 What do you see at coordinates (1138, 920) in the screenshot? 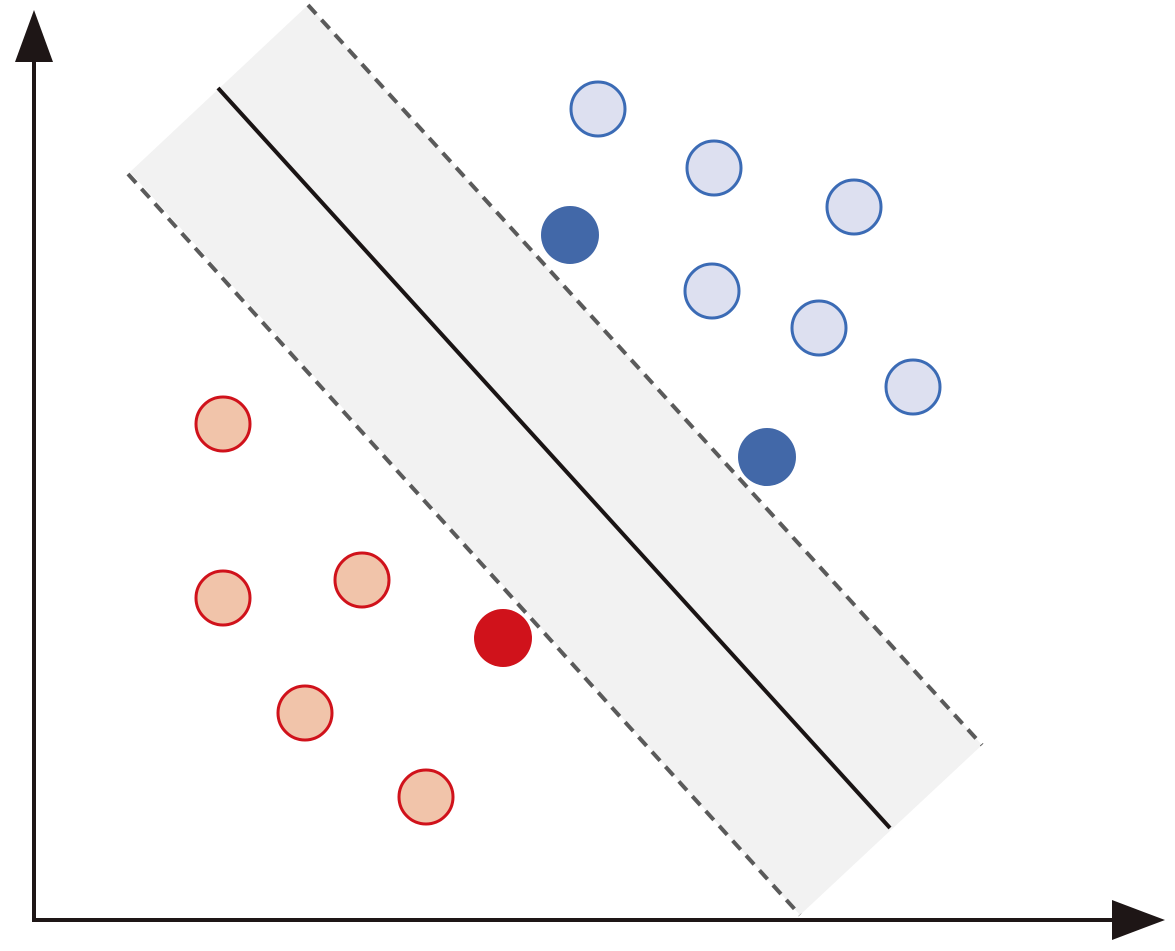
I see `x-axis-arrow` at bounding box center [1138, 920].